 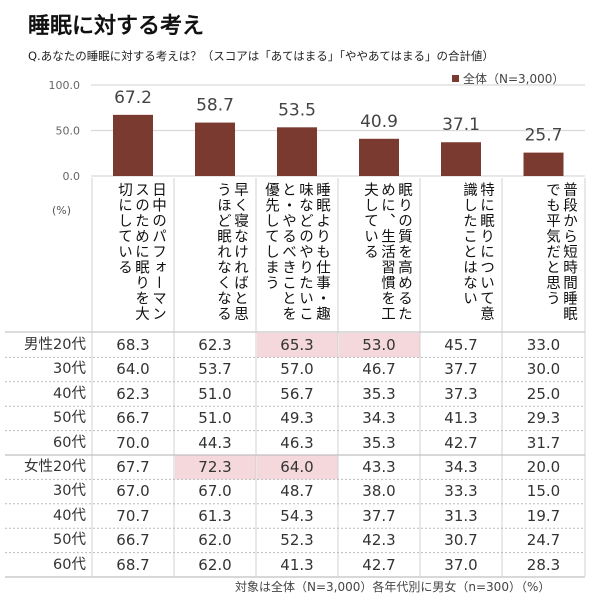 What do you see at coordinates (116, 26) in the screenshot?
I see `chart-title: 睡眠に対する考え` at bounding box center [116, 26].